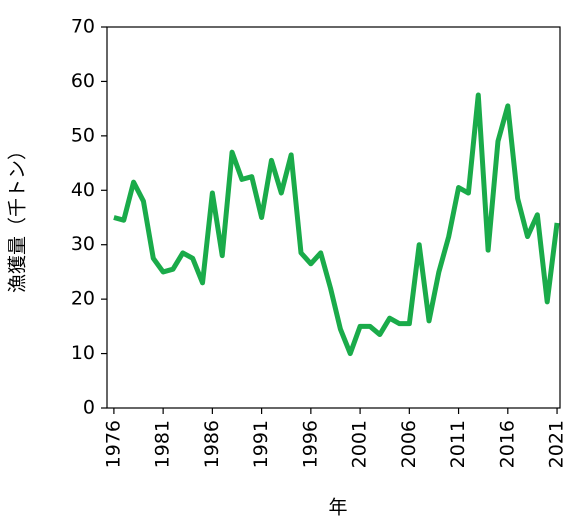 The width and height of the screenshot is (565, 520). Describe the element at coordinates (212, 444) in the screenshot. I see `x-tick-label: 1986` at that location.